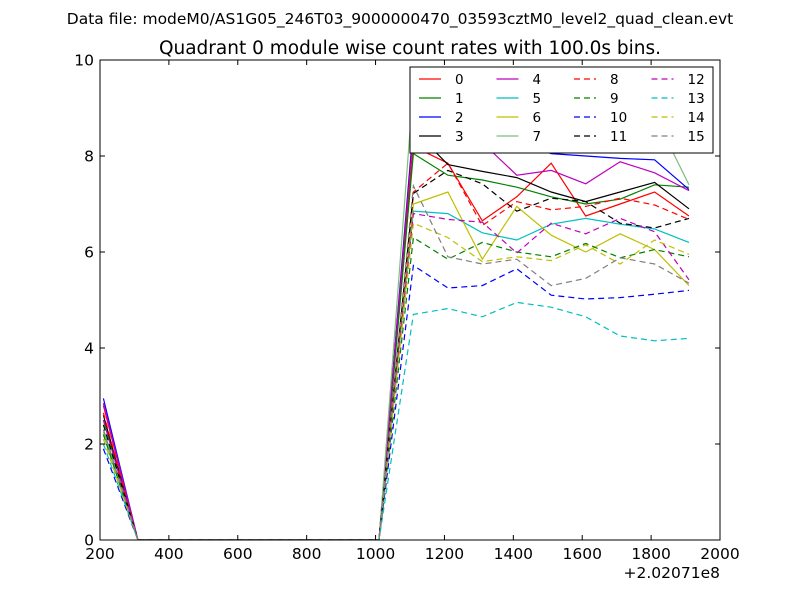 Image resolution: width=800 pixels, height=600 pixels. What do you see at coordinates (614, 99) in the screenshot?
I see `legend-label-9: 9` at bounding box center [614, 99].